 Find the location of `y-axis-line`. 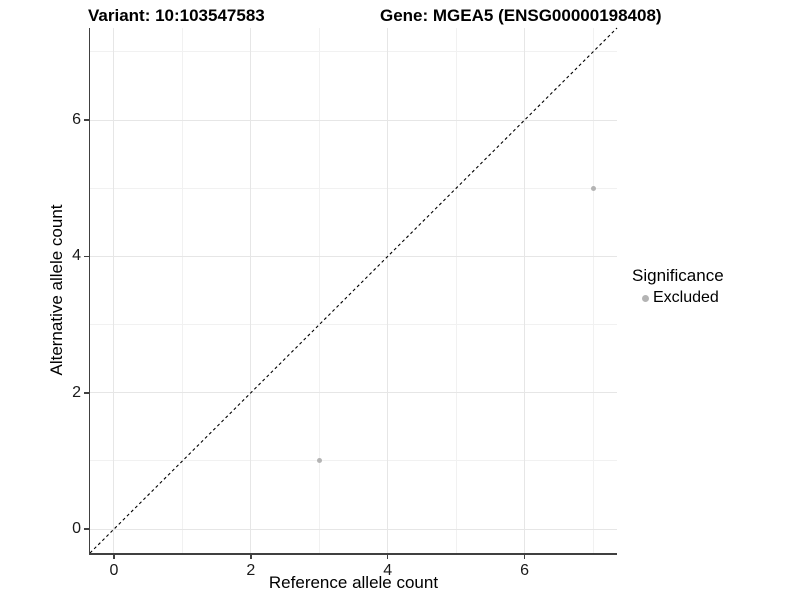

y-axis-line is located at coordinates (89, 291).